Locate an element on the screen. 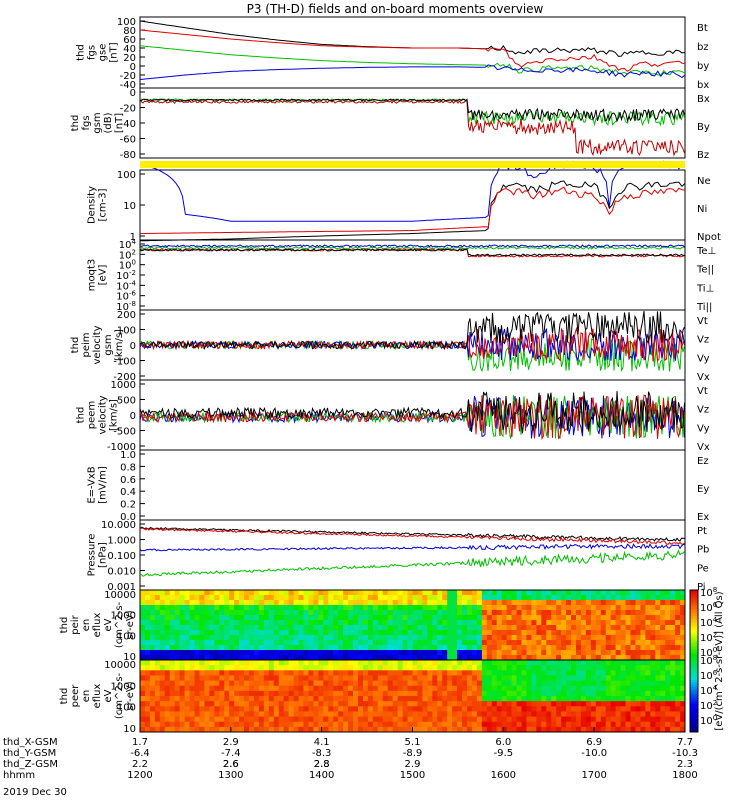  orbit-value: -10.0 is located at coordinates (594, 753).